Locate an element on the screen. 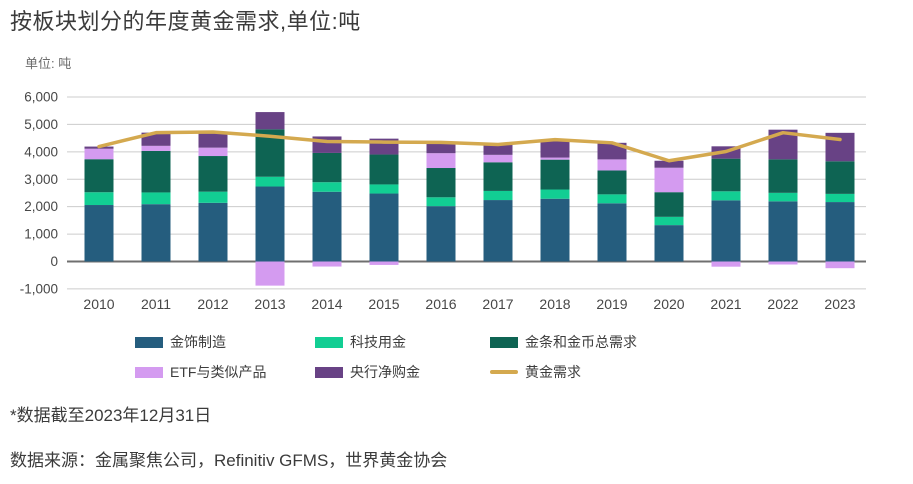  page-title: 按板块划分的年度黄金需求,单位:吨 is located at coordinates (185, 21).